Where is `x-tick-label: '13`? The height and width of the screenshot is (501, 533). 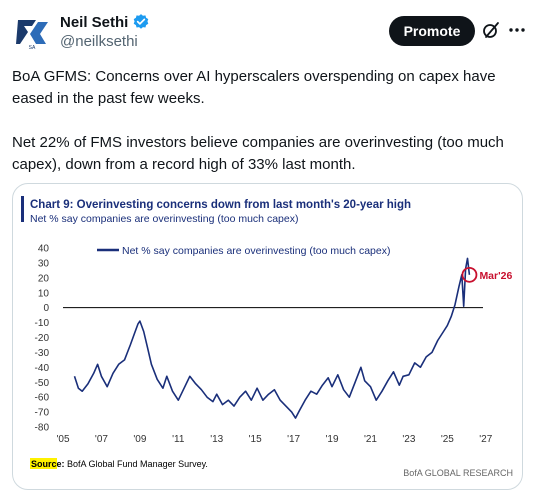
x-tick-label: '13 is located at coordinates (216, 439).